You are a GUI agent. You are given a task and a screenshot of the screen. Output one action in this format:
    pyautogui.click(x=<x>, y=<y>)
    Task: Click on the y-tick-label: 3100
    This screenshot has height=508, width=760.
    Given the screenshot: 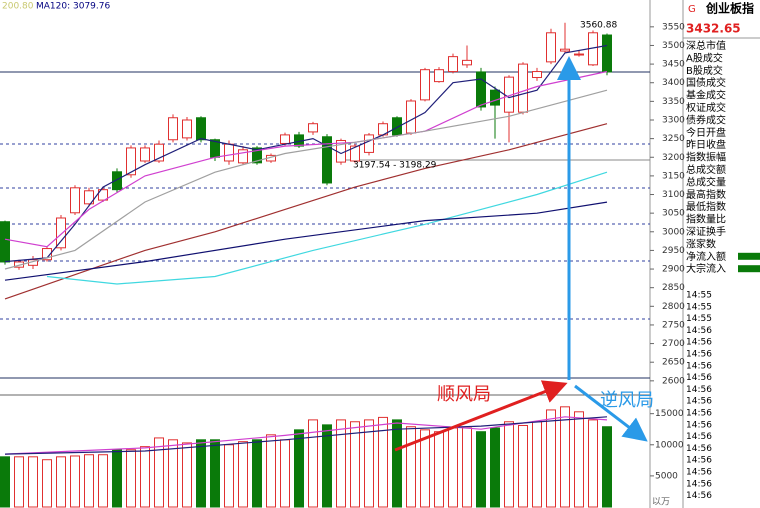 What is the action you would take?
    pyautogui.click(x=673, y=195)
    